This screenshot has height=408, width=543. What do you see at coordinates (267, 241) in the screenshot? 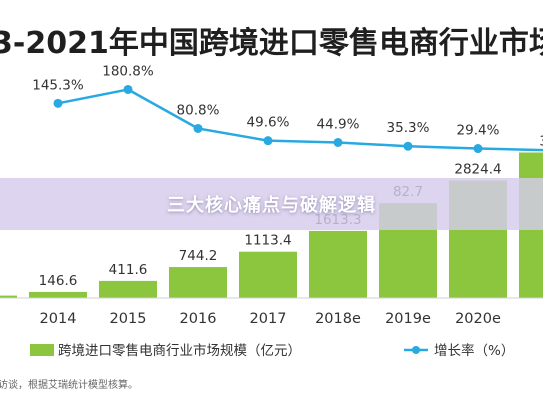
I see `bar-value-label-2017: 1113.4` at bounding box center [267, 241].